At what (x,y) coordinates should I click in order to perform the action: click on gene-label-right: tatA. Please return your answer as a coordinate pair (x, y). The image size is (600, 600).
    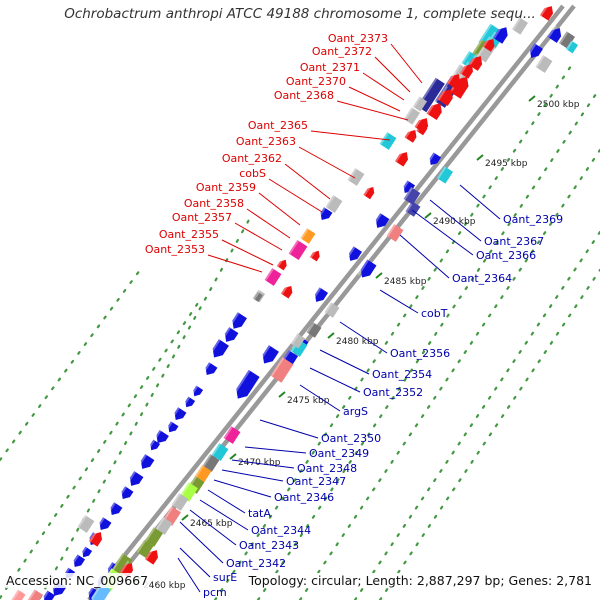
    Looking at the image, I should click on (259, 513).